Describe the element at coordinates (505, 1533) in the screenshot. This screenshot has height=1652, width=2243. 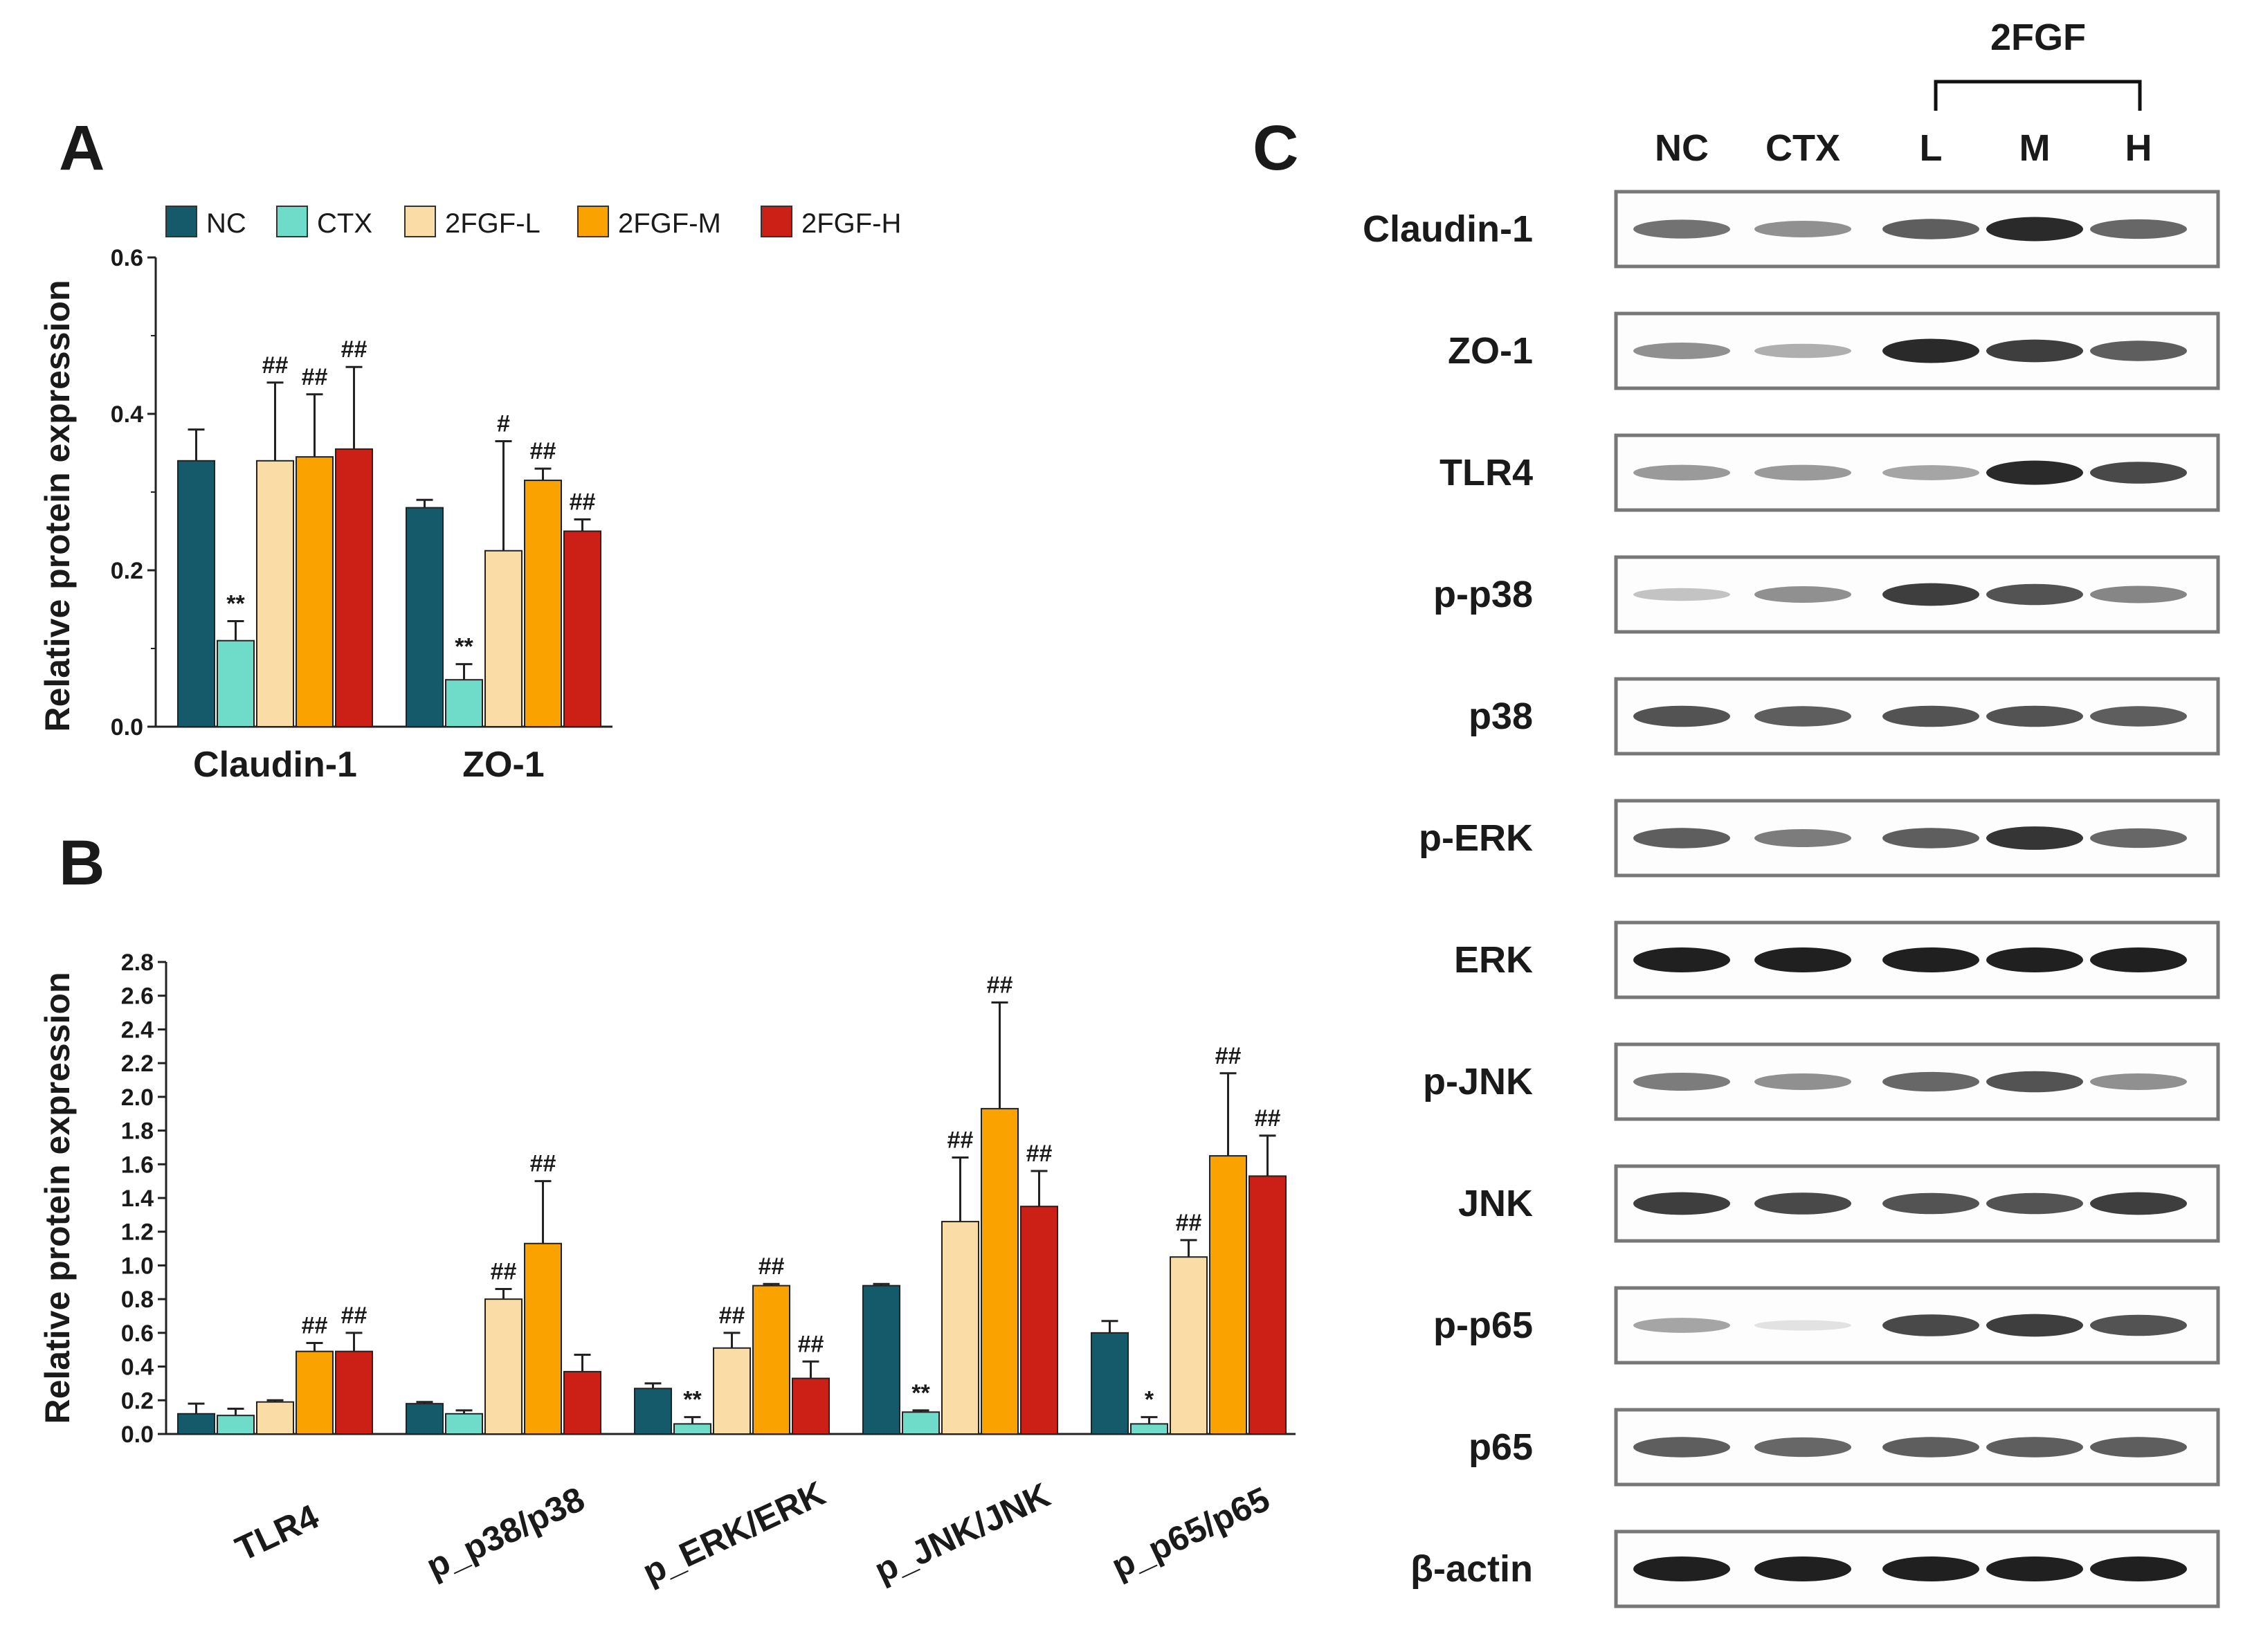
I see `x-category-label: p_p38/p38` at that location.